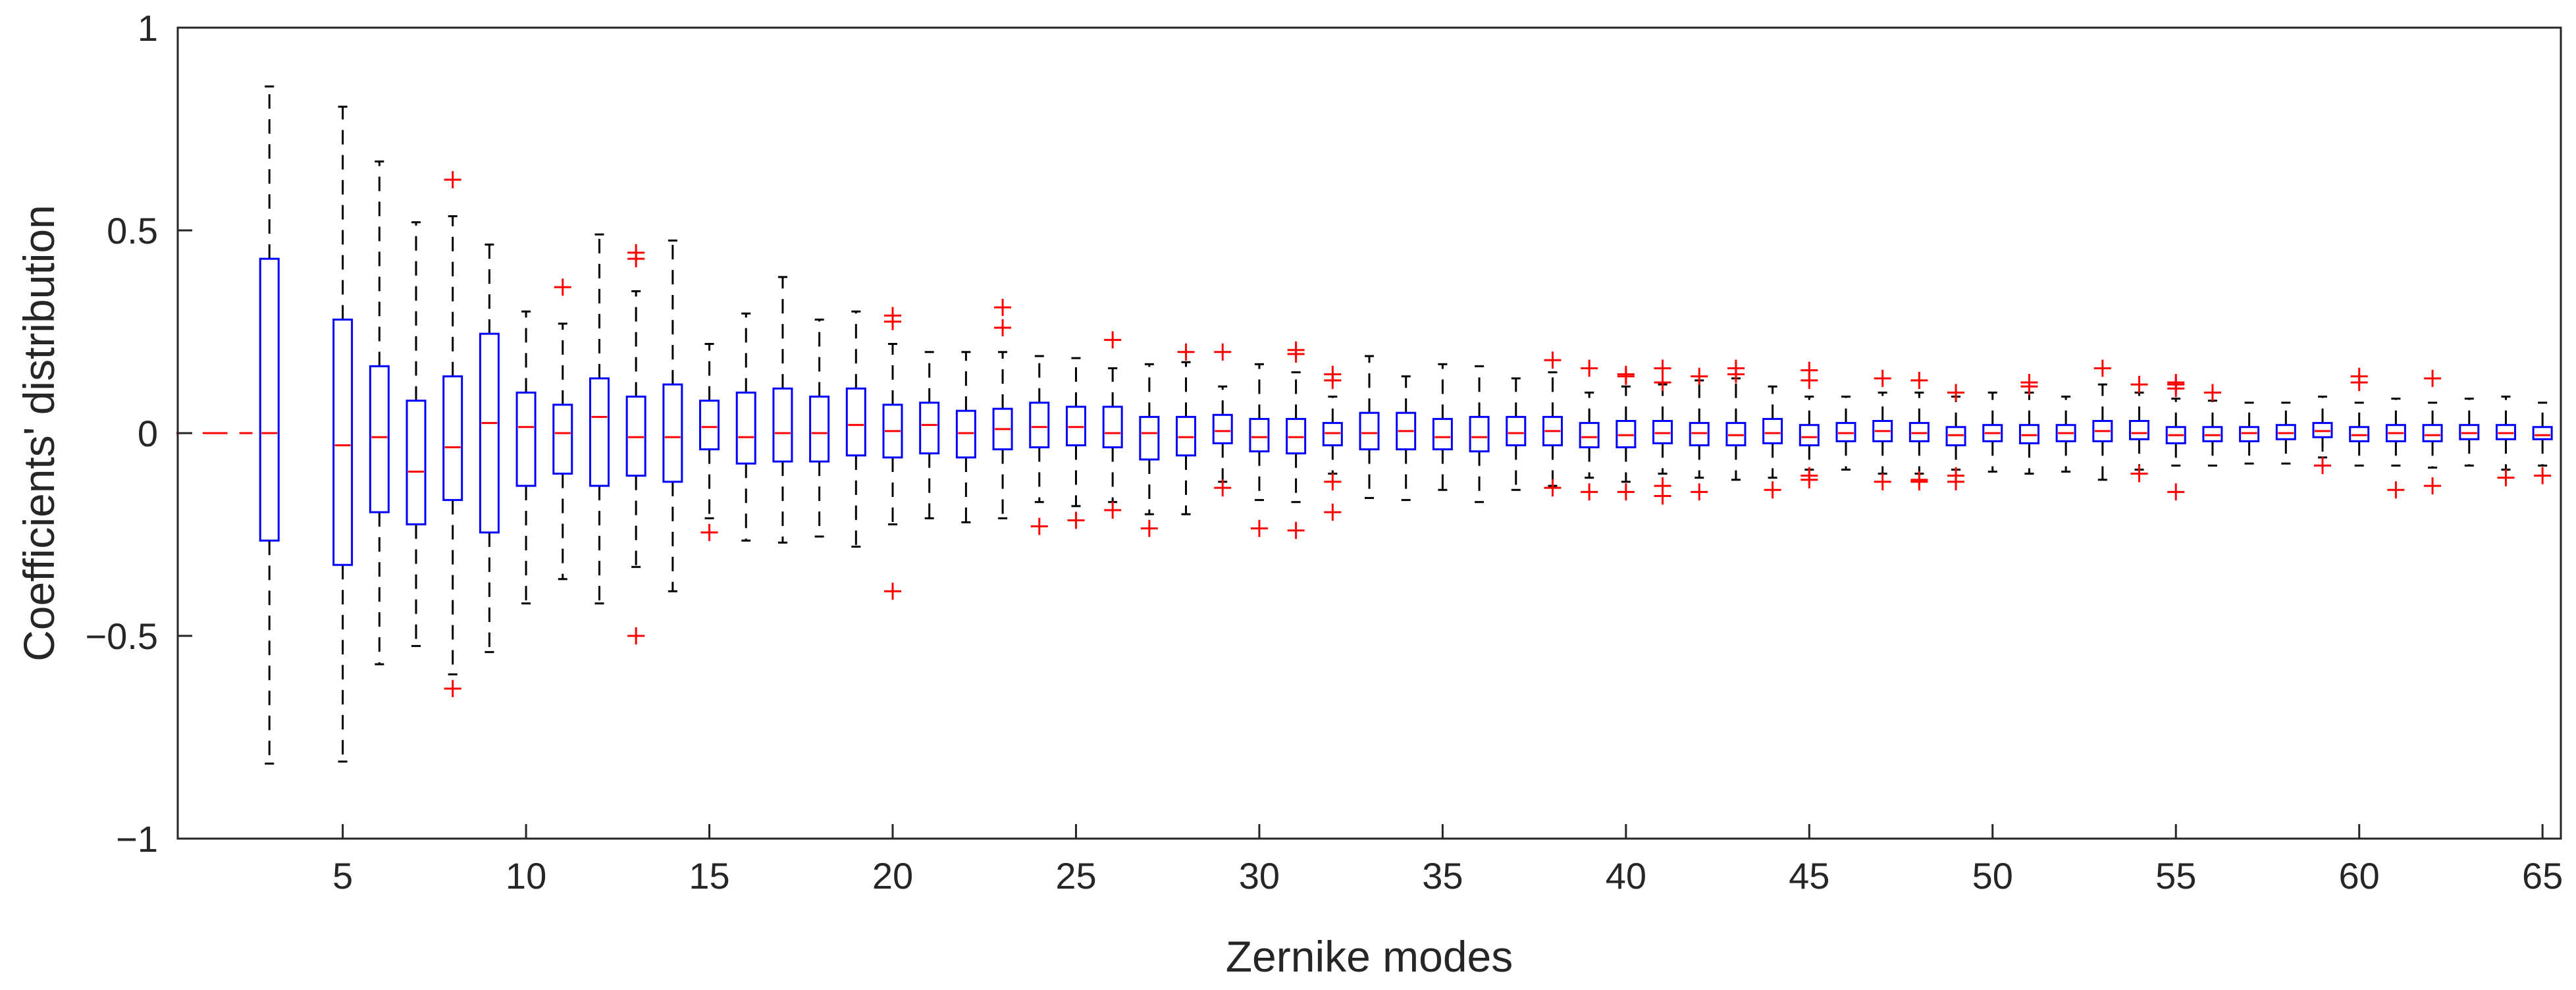 The height and width of the screenshot is (990, 2576). What do you see at coordinates (1259, 876) in the screenshot?
I see `x-tick-label: 30` at bounding box center [1259, 876].